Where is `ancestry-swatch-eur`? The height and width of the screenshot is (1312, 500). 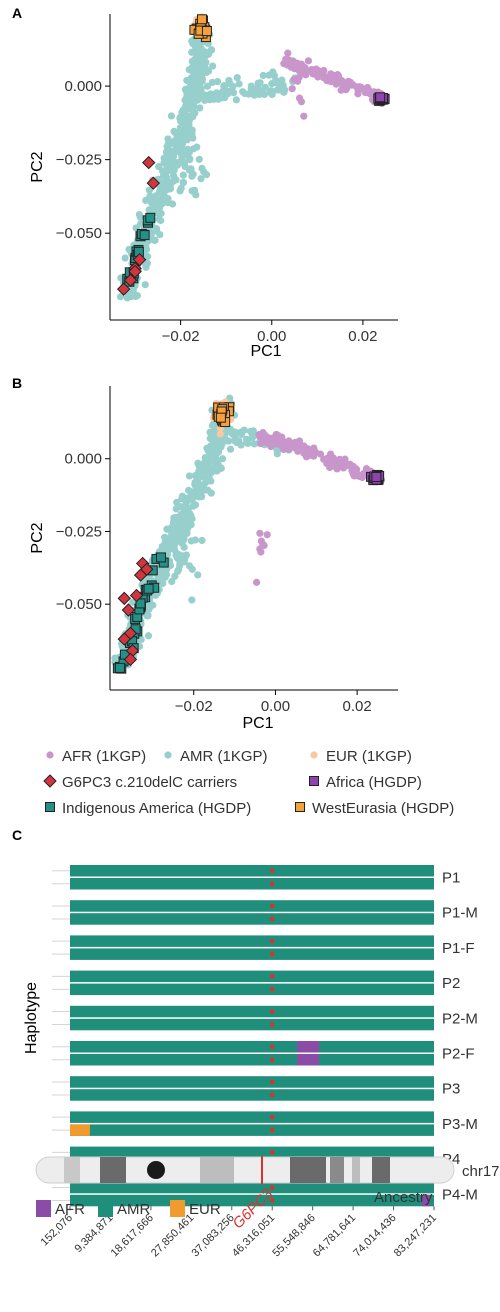 ancestry-swatch-eur is located at coordinates (177, 1208).